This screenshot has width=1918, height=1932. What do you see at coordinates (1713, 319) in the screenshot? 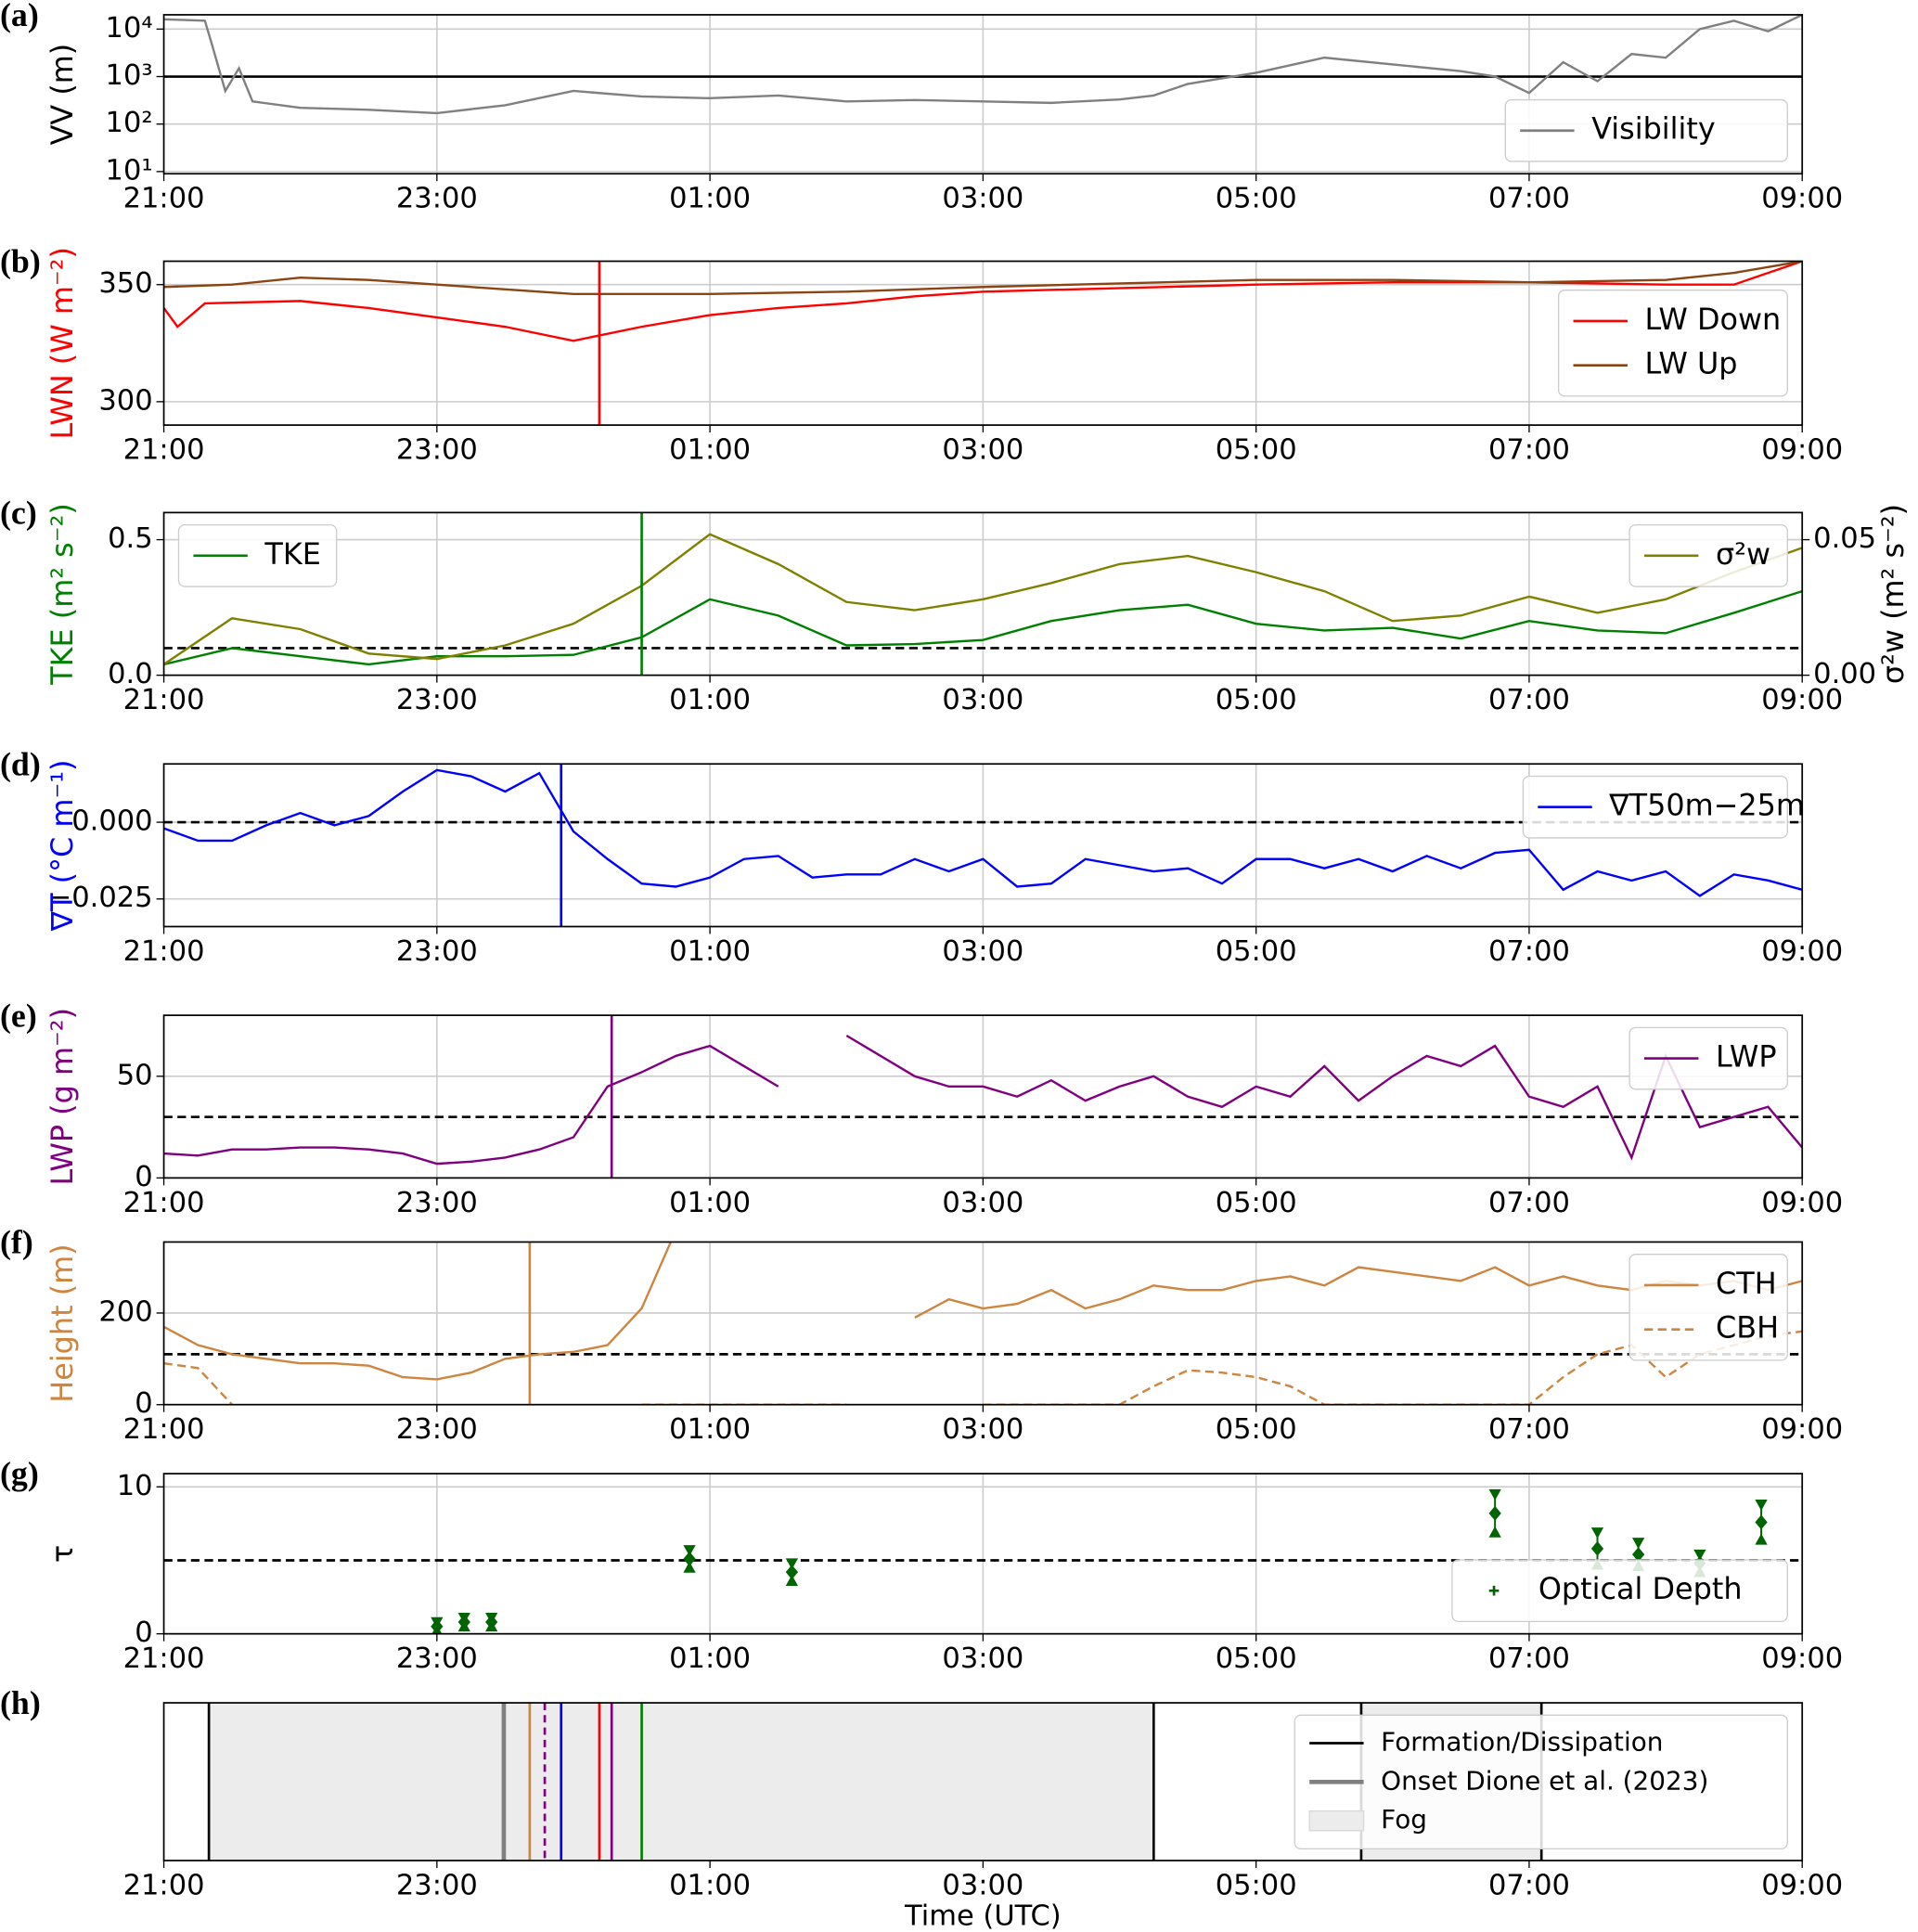
I see `legend-label: LW Down` at bounding box center [1713, 319].